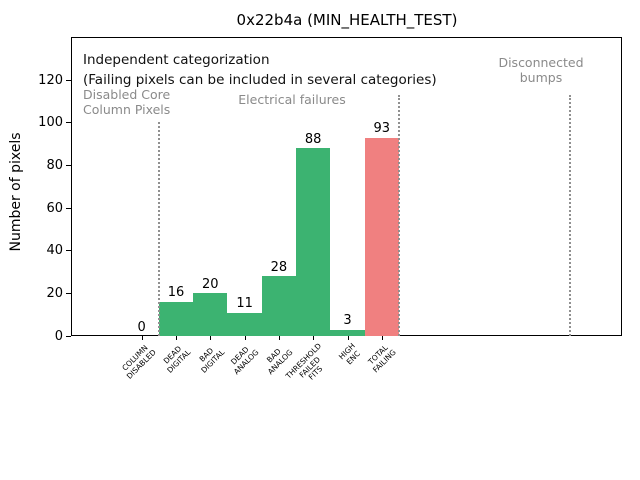  Describe the element at coordinates (382, 129) in the screenshot. I see `bar-value-label: 93` at that location.